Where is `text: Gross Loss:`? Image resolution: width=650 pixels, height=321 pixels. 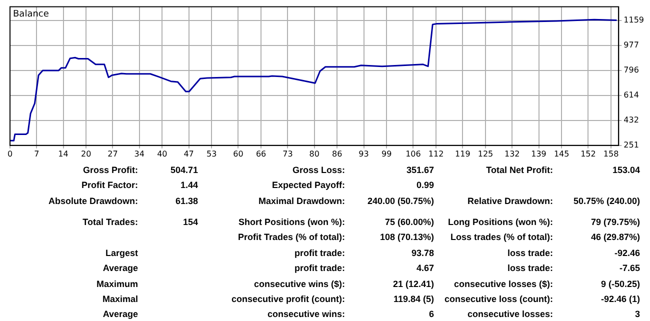 text: Gross Loss: is located at coordinates (318, 170).